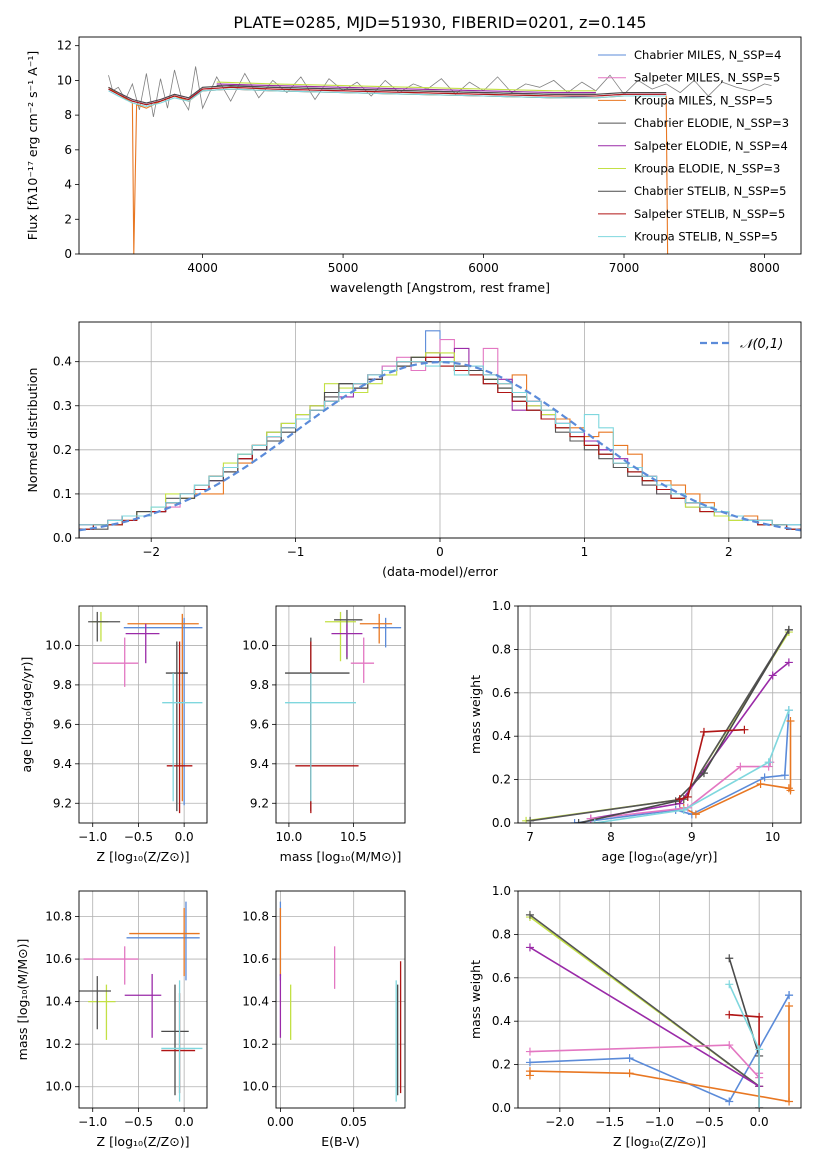 The image size is (819, 1170). Describe the element at coordinates (58, 1002) in the screenshot. I see `y-tick-label: 10.4` at that location.